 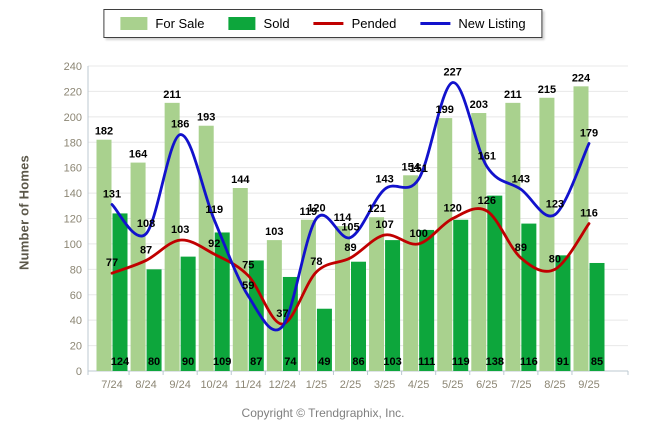 I want to click on legend-item-pended: Pended, so click(x=355, y=23).